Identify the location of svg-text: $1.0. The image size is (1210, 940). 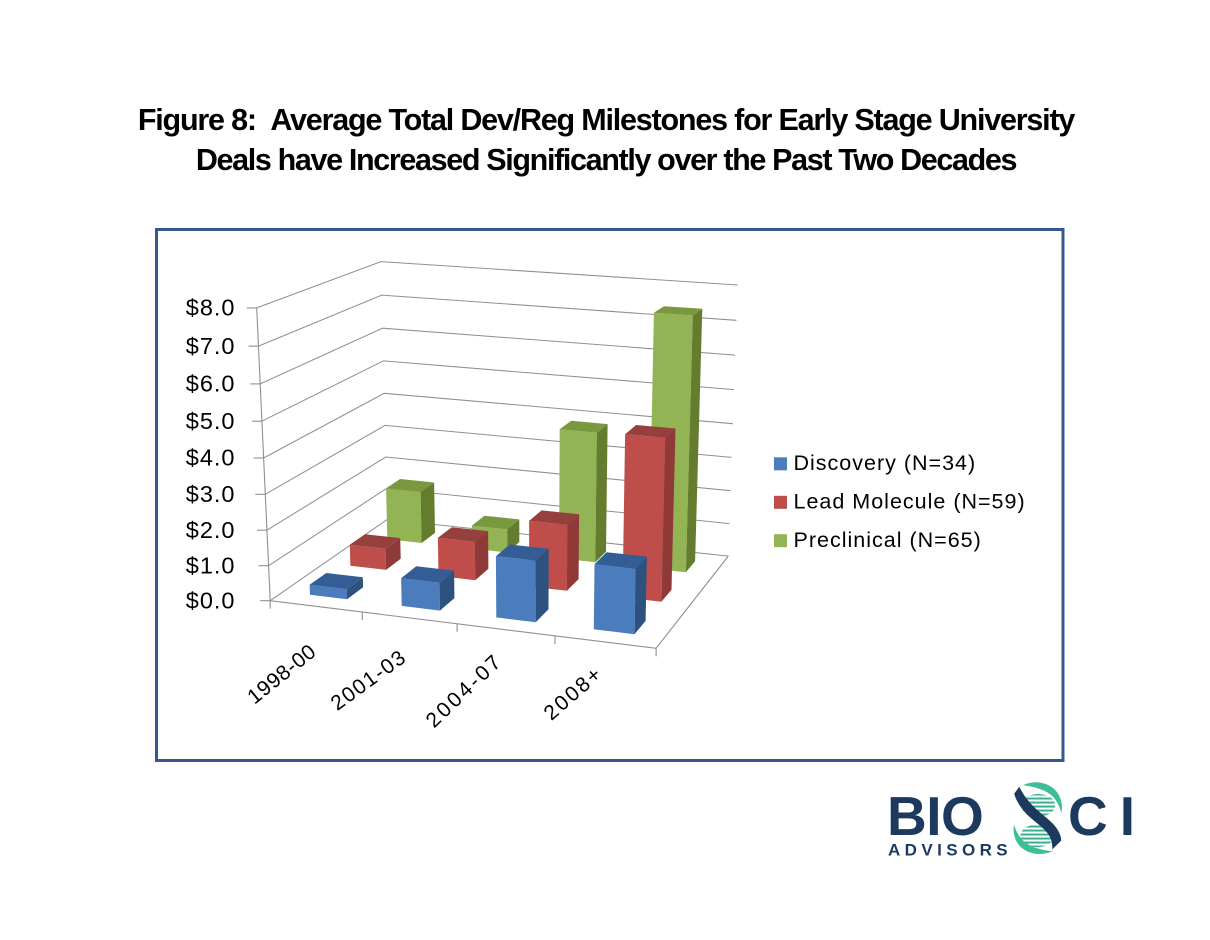
(211, 565).